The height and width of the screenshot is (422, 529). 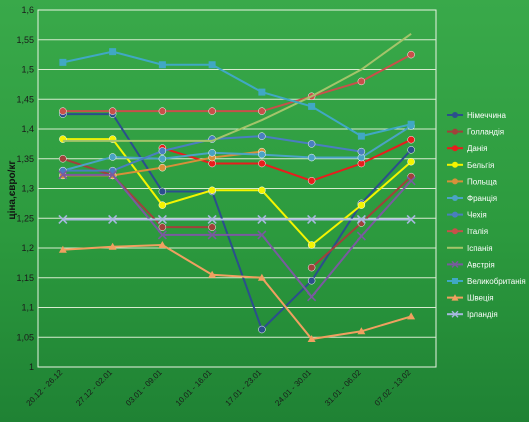 I want to click on x-tick-label: 03.01 - 09.01, so click(x=144, y=388).